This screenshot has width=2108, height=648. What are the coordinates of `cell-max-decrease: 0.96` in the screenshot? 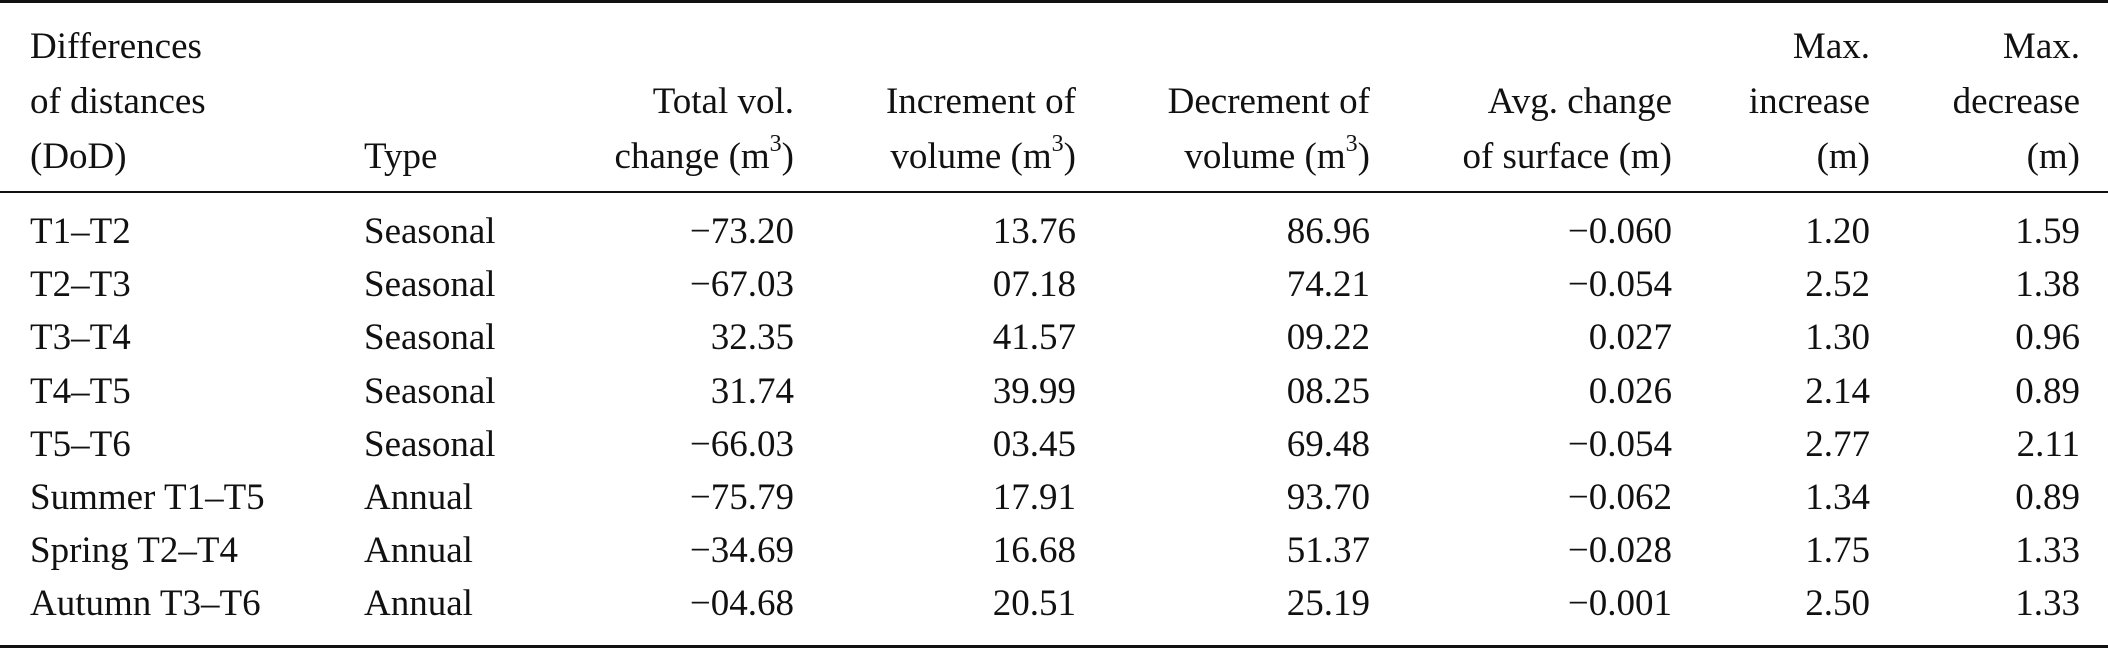 It's located at (2047, 338).